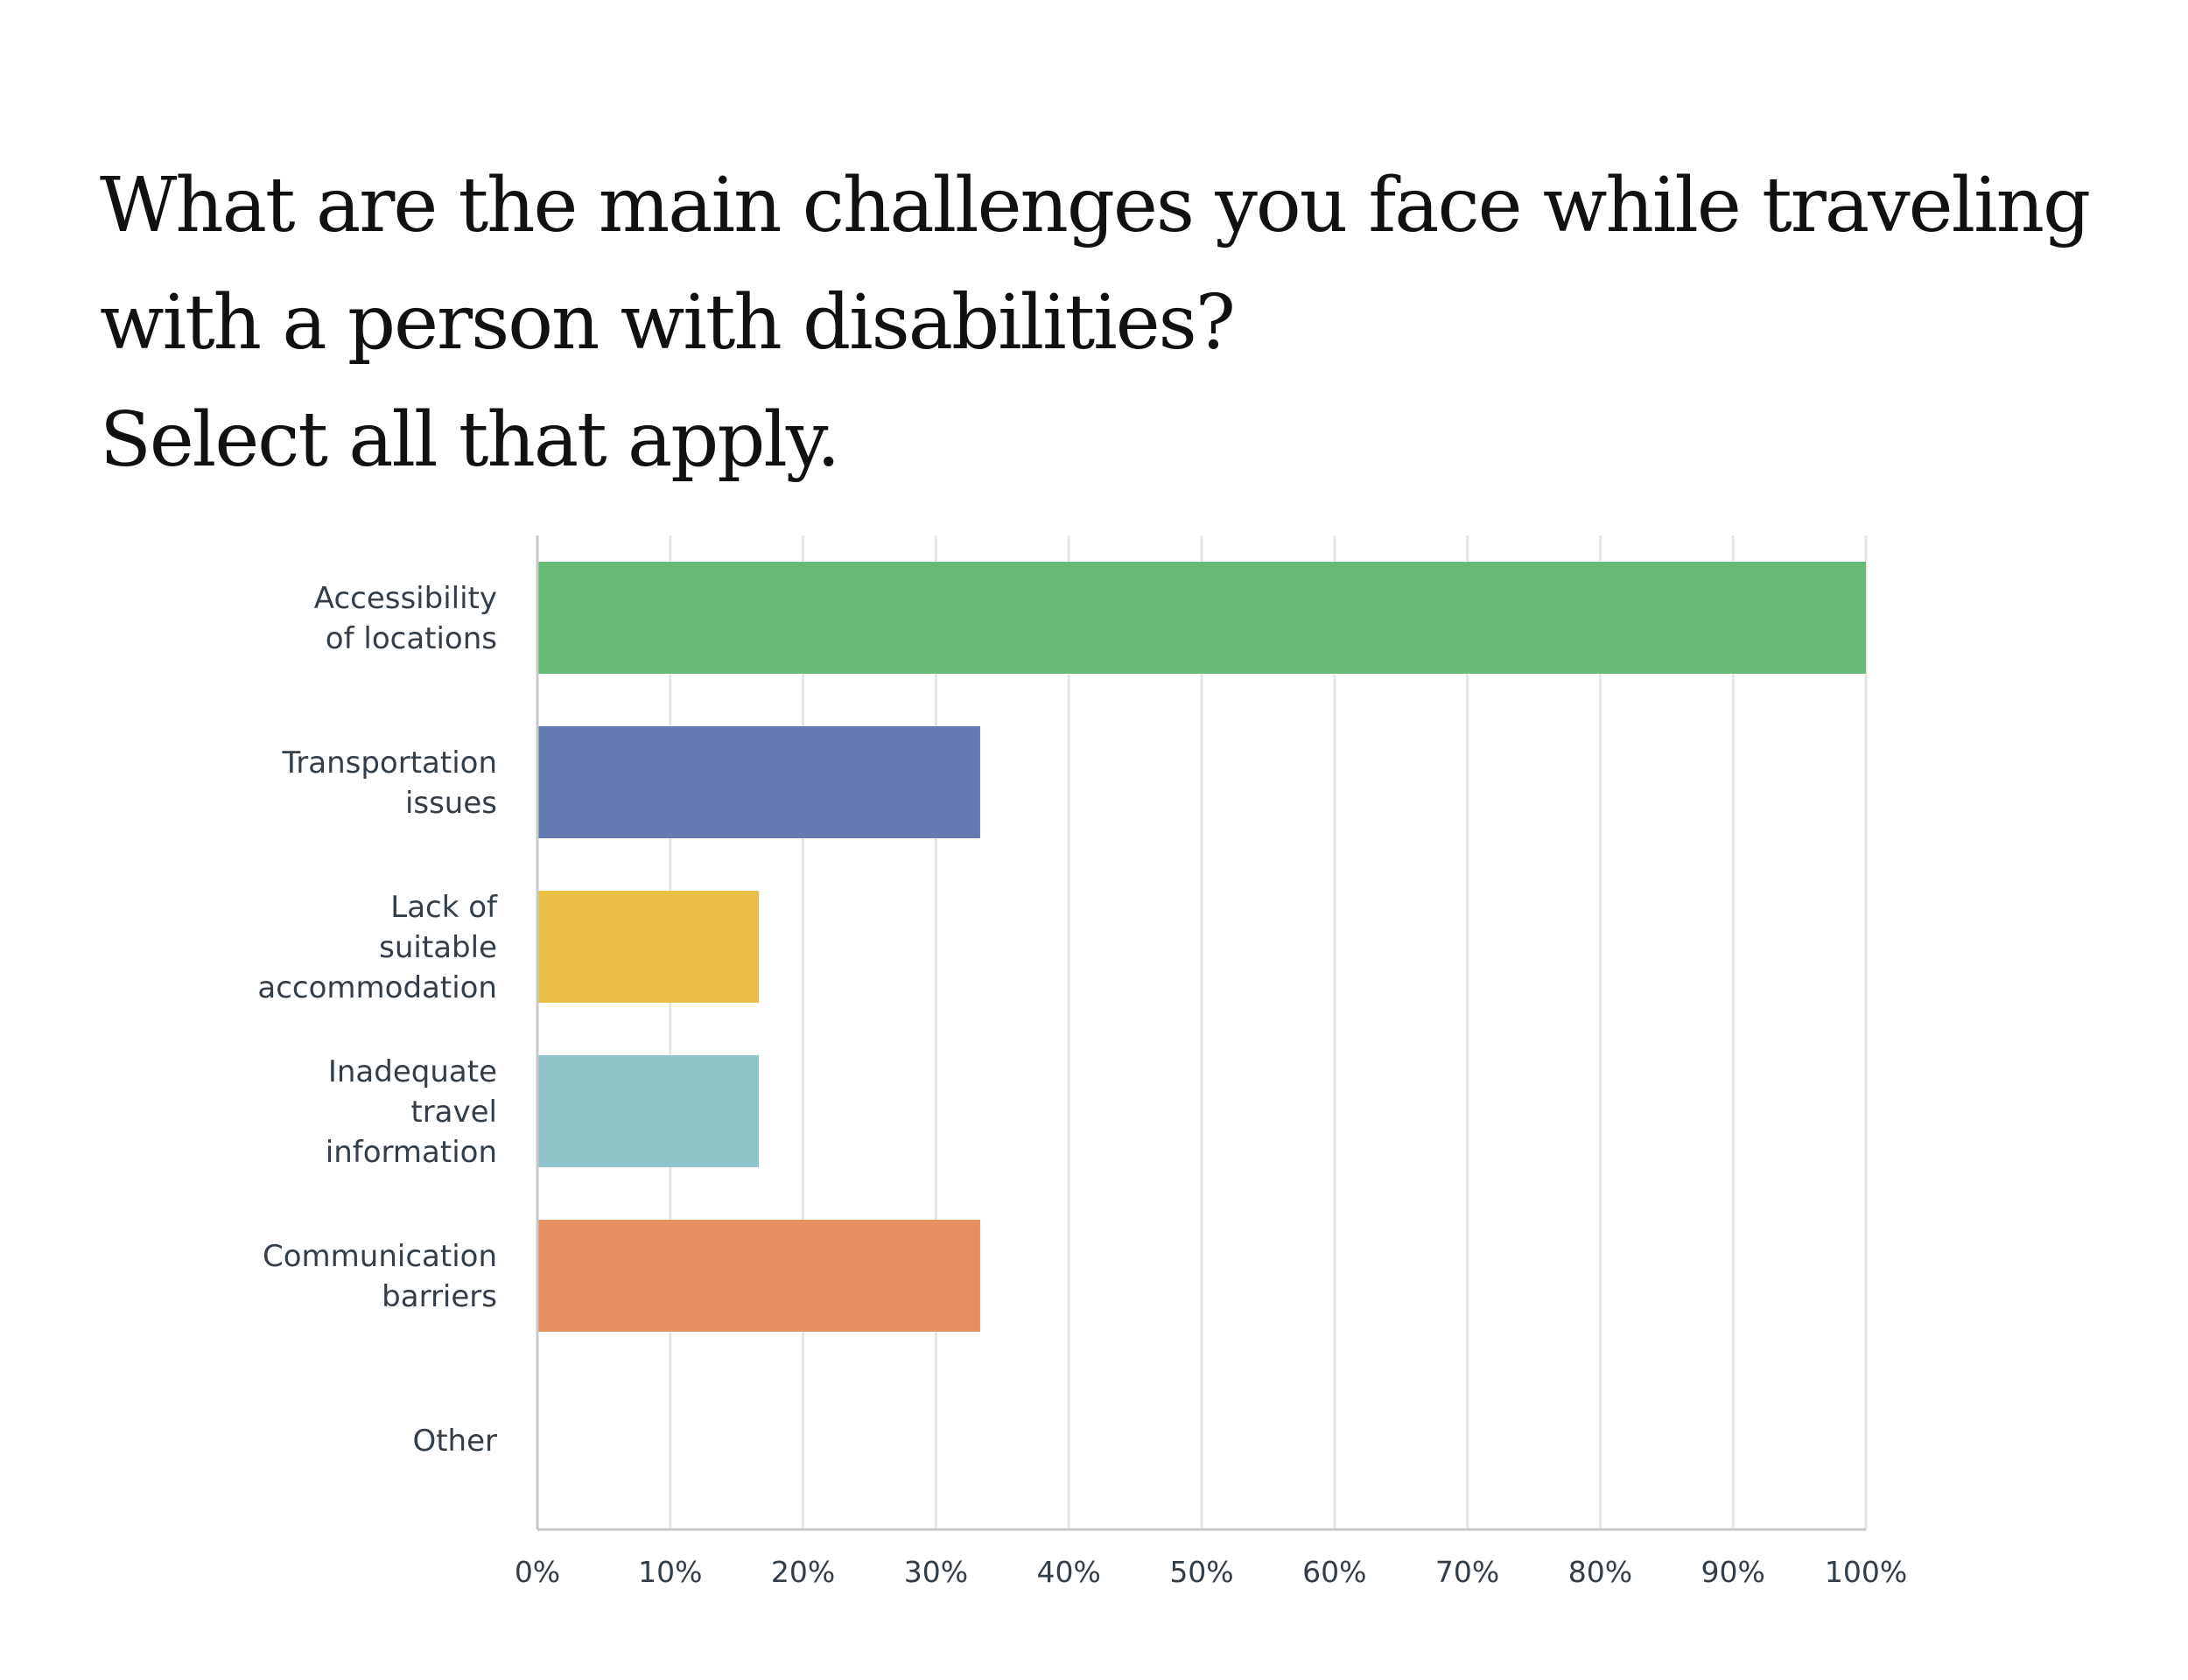  Describe the element at coordinates (453, 1112) in the screenshot. I see `category-label-line: travel` at that location.